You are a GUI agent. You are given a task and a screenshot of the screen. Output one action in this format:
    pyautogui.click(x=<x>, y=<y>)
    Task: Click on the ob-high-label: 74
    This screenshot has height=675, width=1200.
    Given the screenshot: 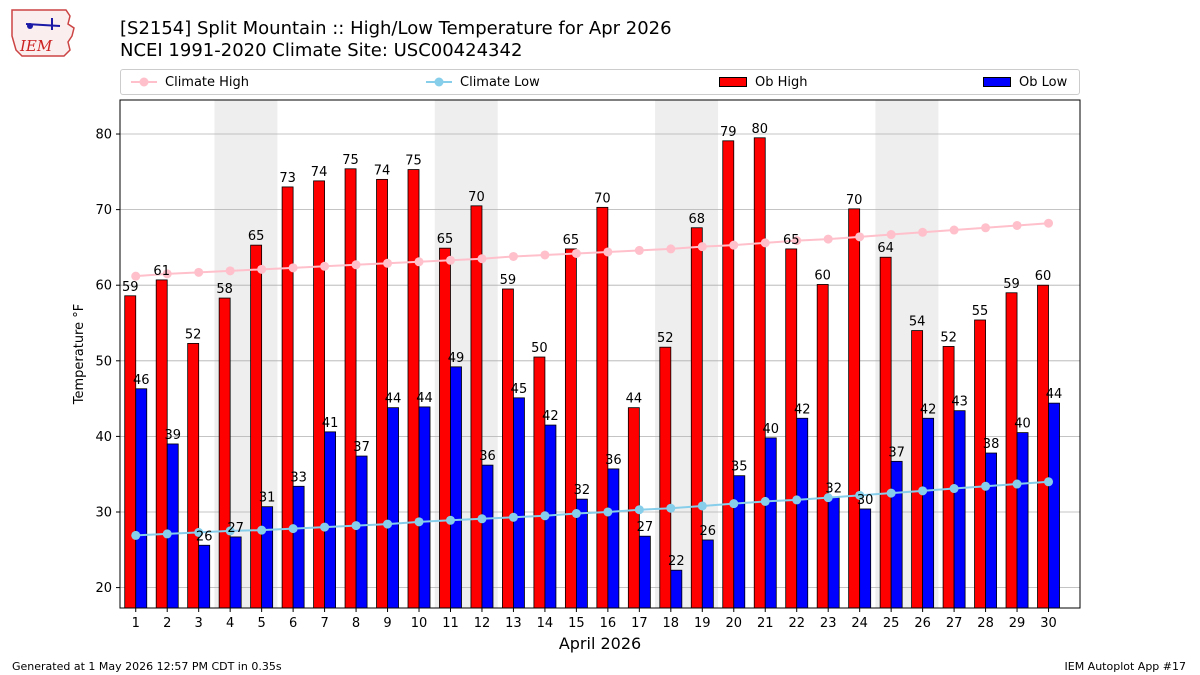 What is the action you would take?
    pyautogui.click(x=319, y=172)
    